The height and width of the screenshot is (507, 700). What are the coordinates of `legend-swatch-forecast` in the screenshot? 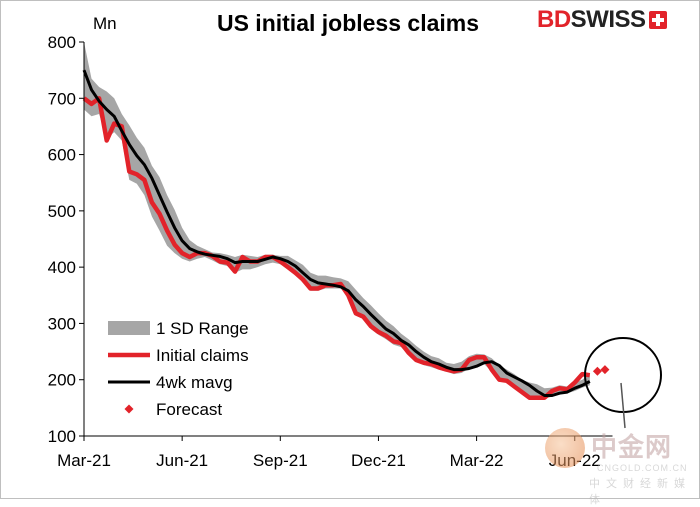 It's located at (129, 409).